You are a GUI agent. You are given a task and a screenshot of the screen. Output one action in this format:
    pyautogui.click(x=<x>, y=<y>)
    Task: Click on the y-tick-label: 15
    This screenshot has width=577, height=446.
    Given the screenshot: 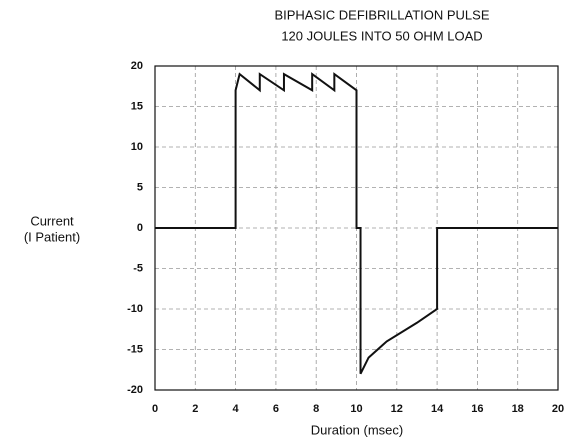 What is the action you would take?
    pyautogui.click(x=137, y=106)
    